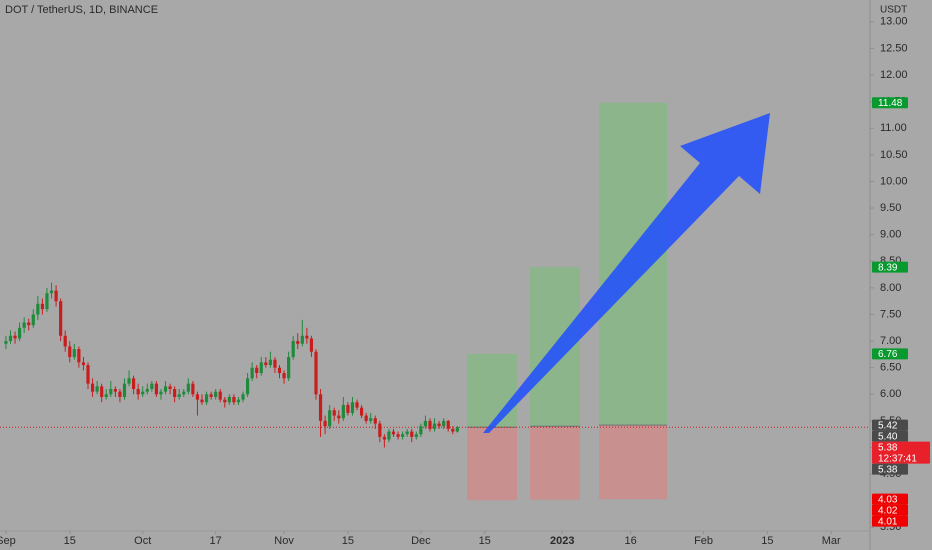 This screenshot has height=550, width=932. What do you see at coordinates (890, 235) in the screenshot?
I see `y-tick-label: 9.00` at bounding box center [890, 235].